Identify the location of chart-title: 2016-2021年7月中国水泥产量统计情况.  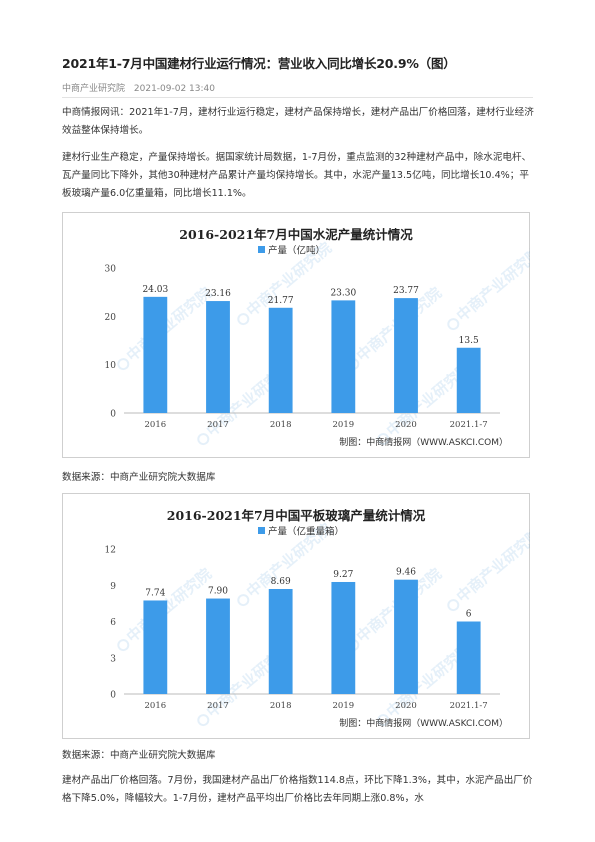
(296, 234).